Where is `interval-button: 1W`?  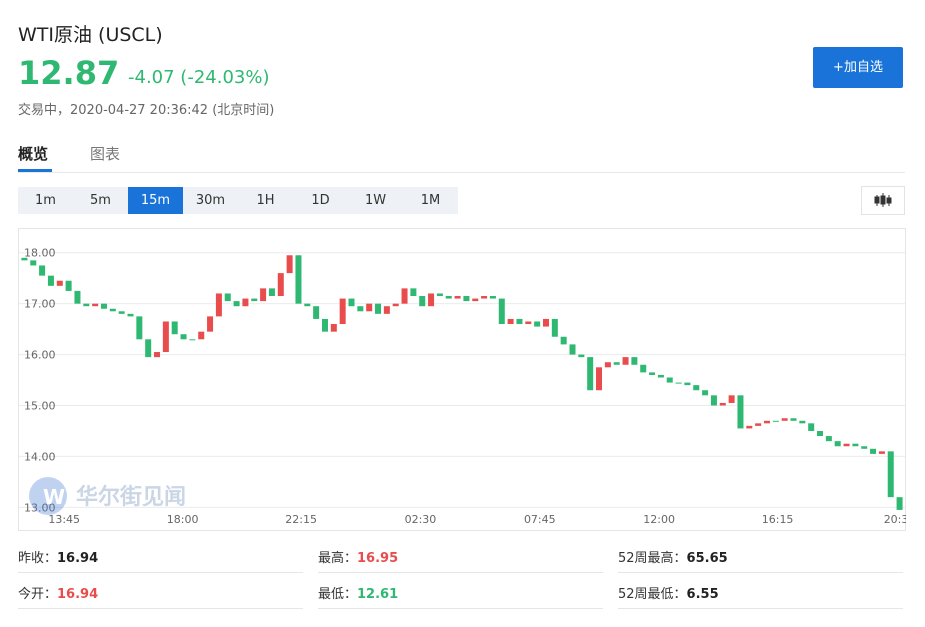 interval-button: 1W is located at coordinates (375, 200).